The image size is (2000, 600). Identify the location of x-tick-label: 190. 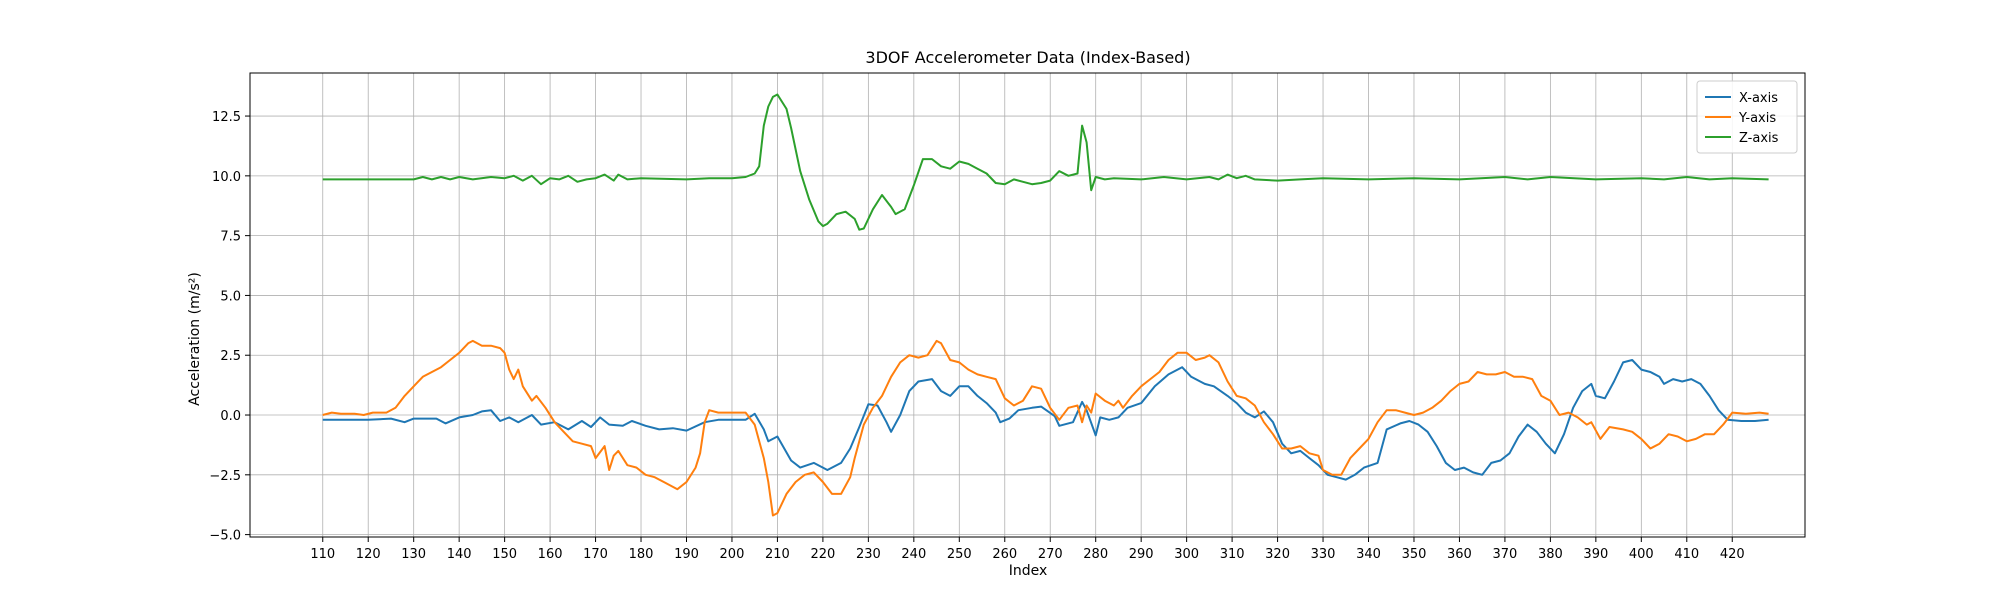
(686, 554).